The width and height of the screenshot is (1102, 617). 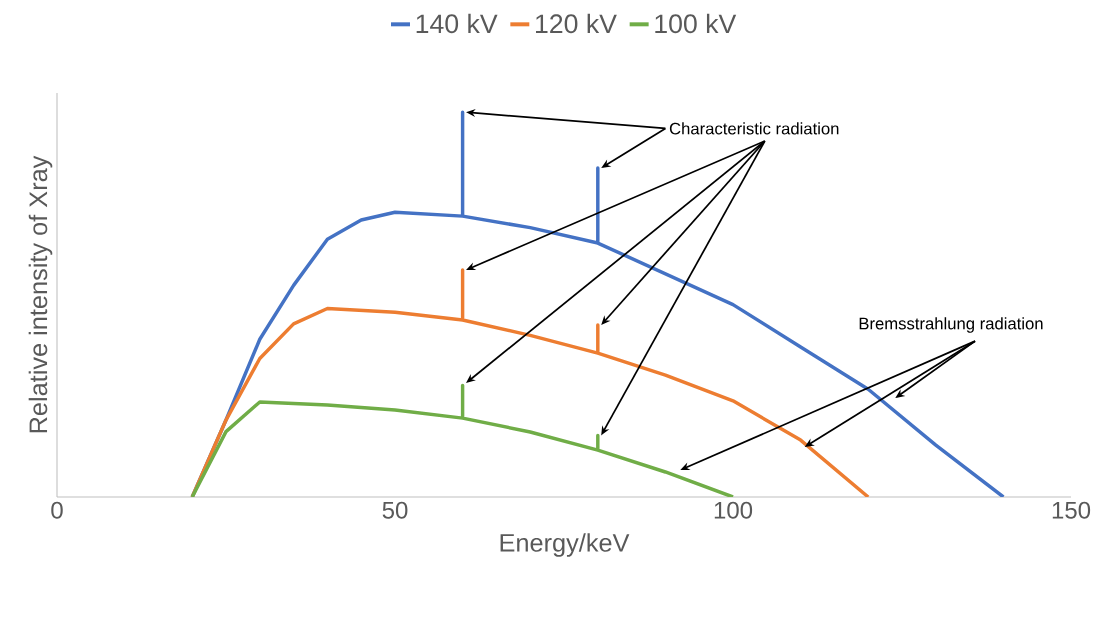 I want to click on legend-label: 140 kV, so click(x=457, y=23).